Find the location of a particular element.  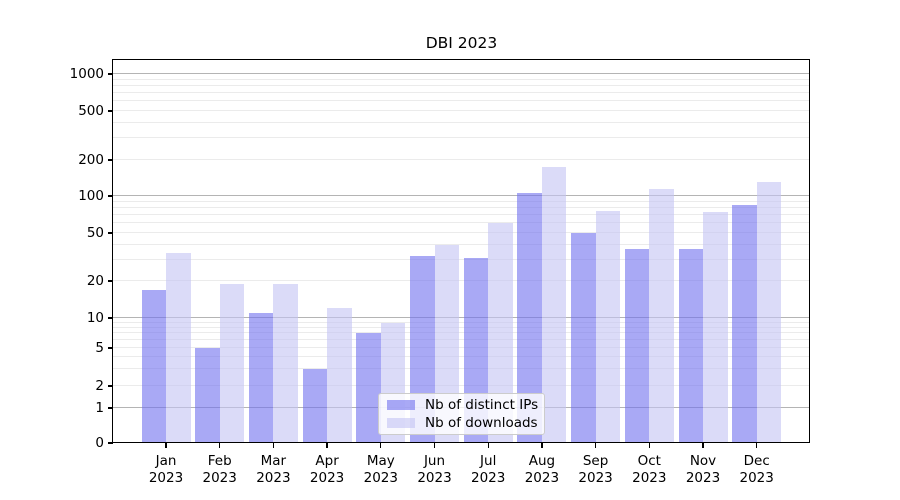

y-tick-label: 20 is located at coordinates (95, 281).